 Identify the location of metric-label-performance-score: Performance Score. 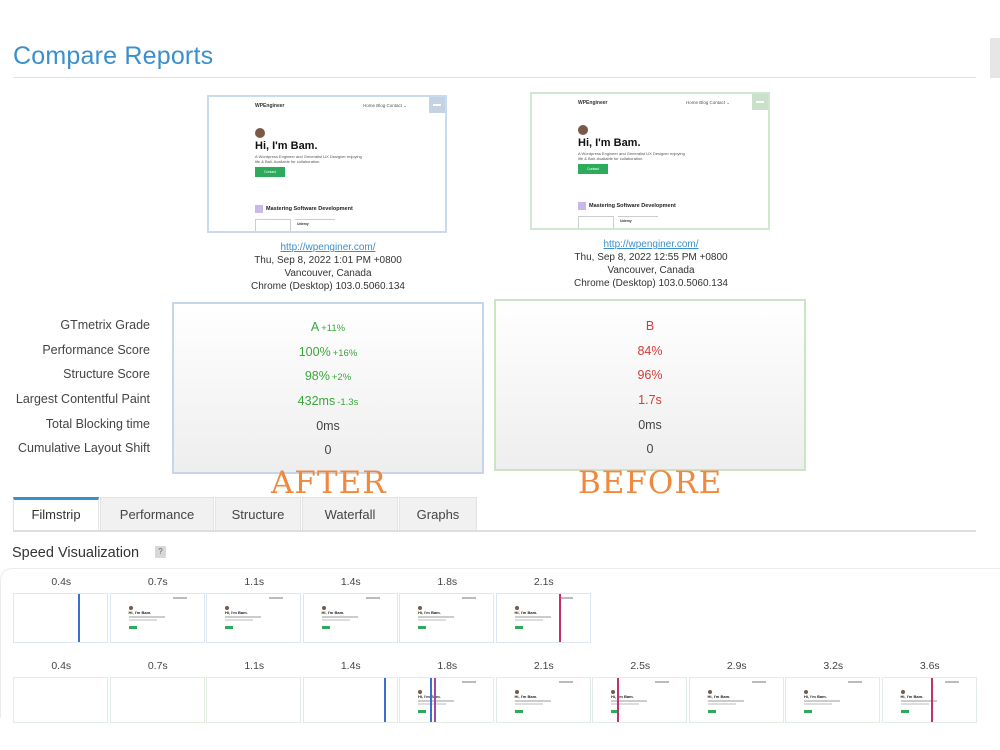
(96, 349).